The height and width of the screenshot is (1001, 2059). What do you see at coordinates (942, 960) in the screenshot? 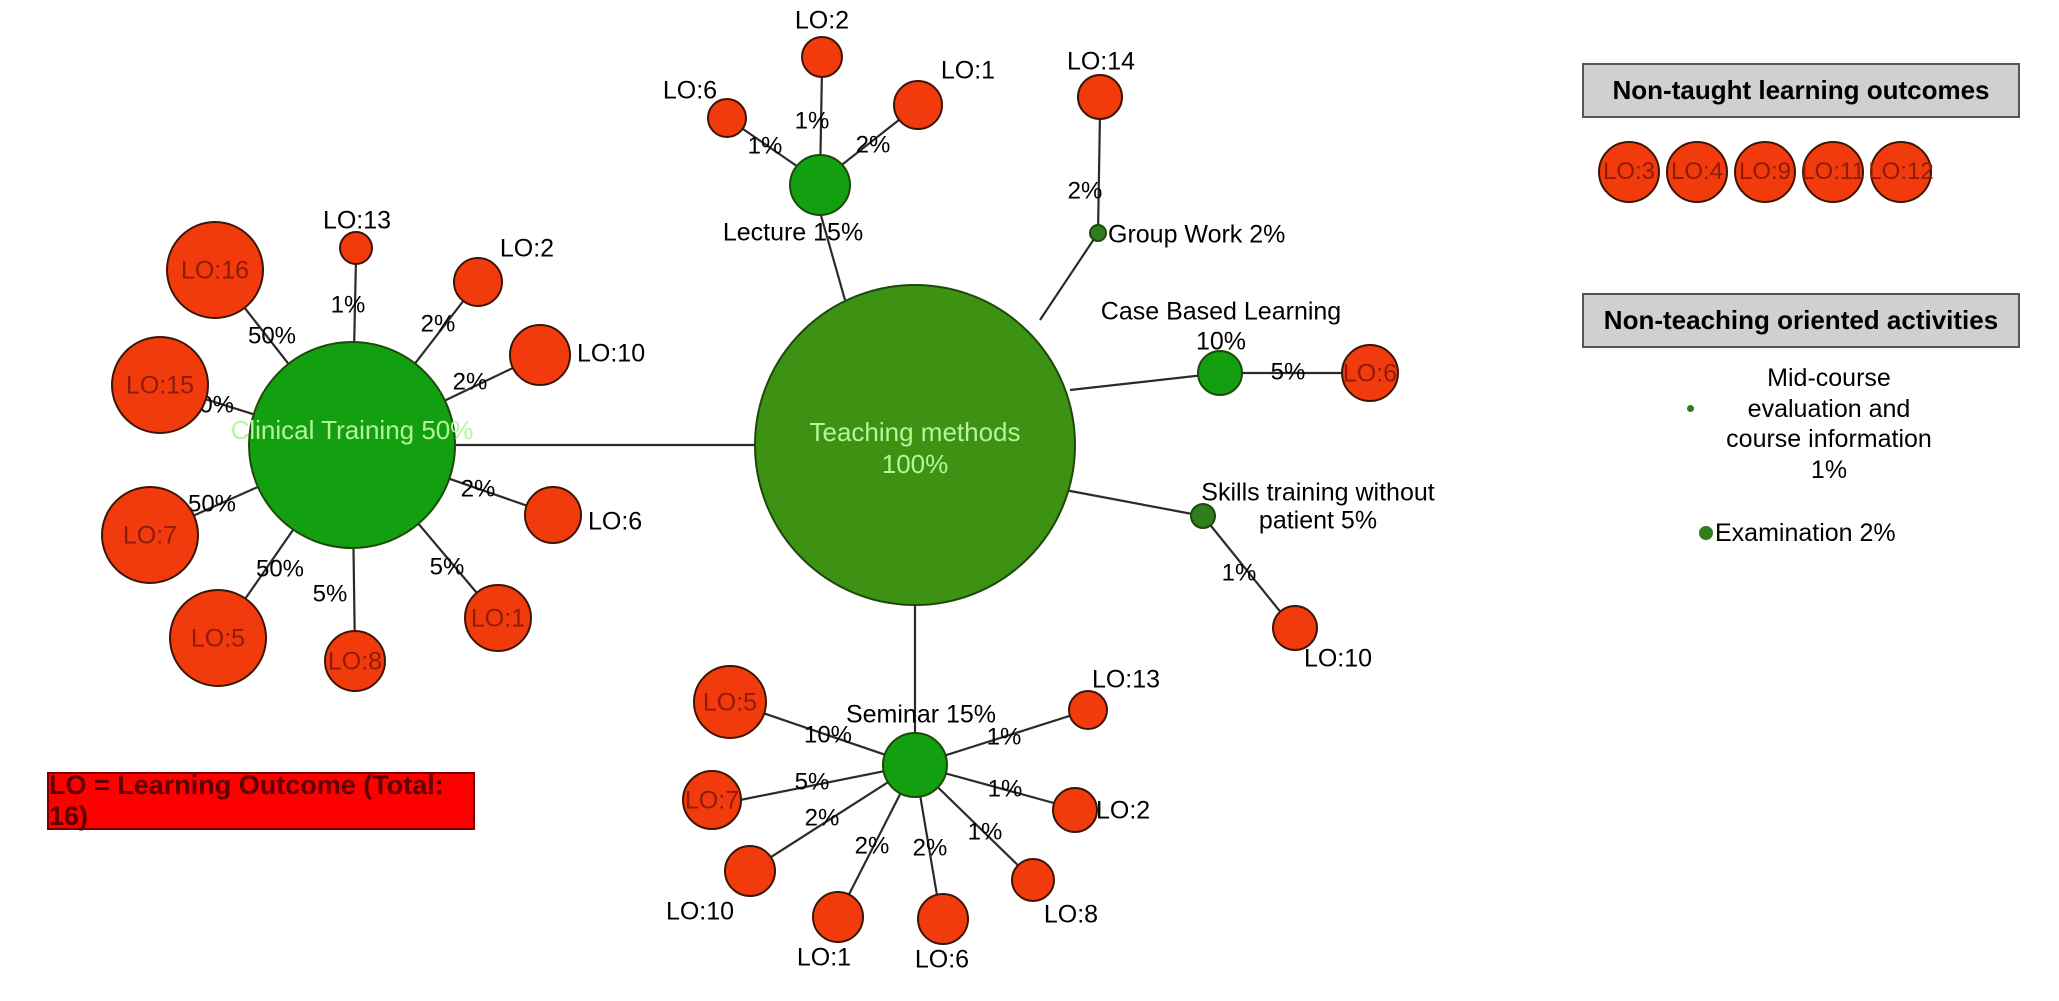
I see `node-label-lo6-sem: LO:6` at bounding box center [942, 960].